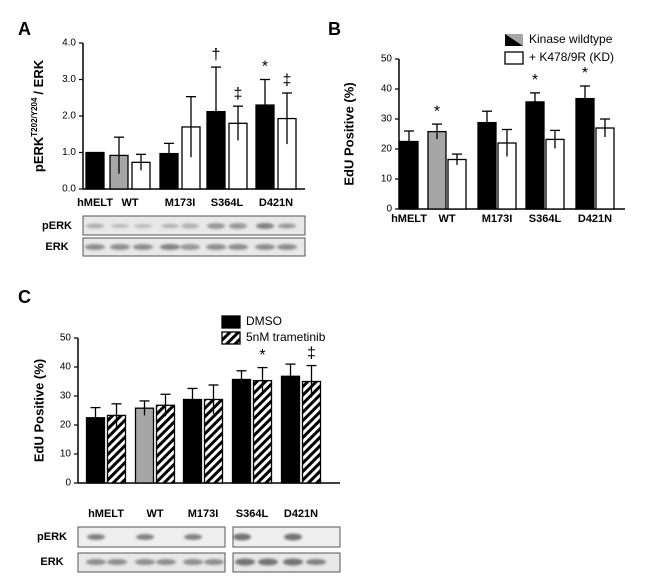  I want to click on y-label-sup: T202/Y204, so click(34, 117).